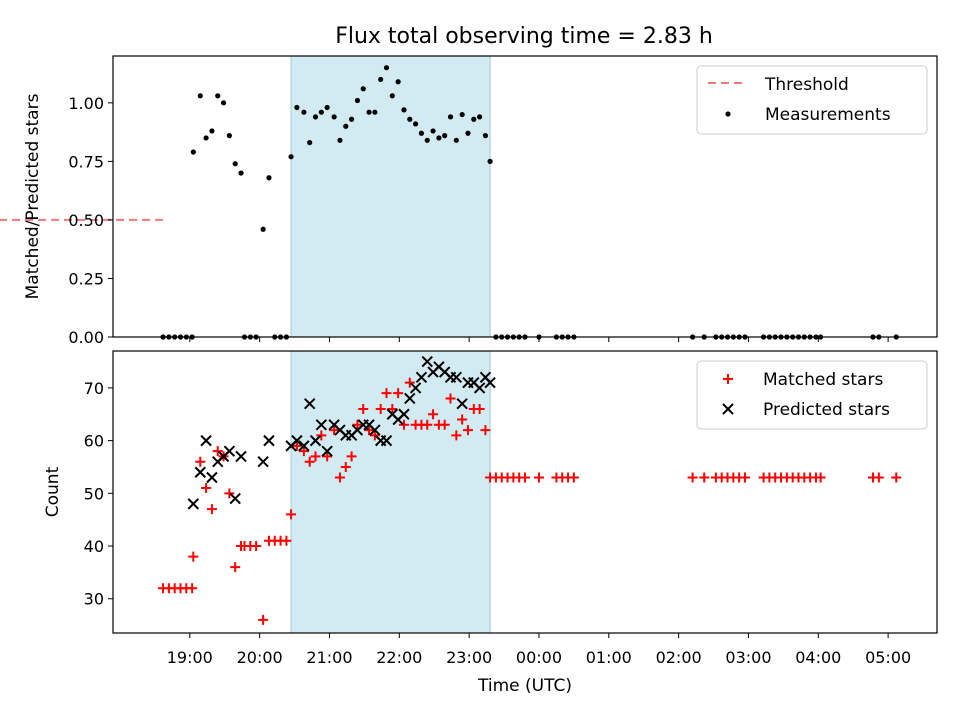 The width and height of the screenshot is (960, 720). I want to click on top-observing-window-shade, so click(390, 196).